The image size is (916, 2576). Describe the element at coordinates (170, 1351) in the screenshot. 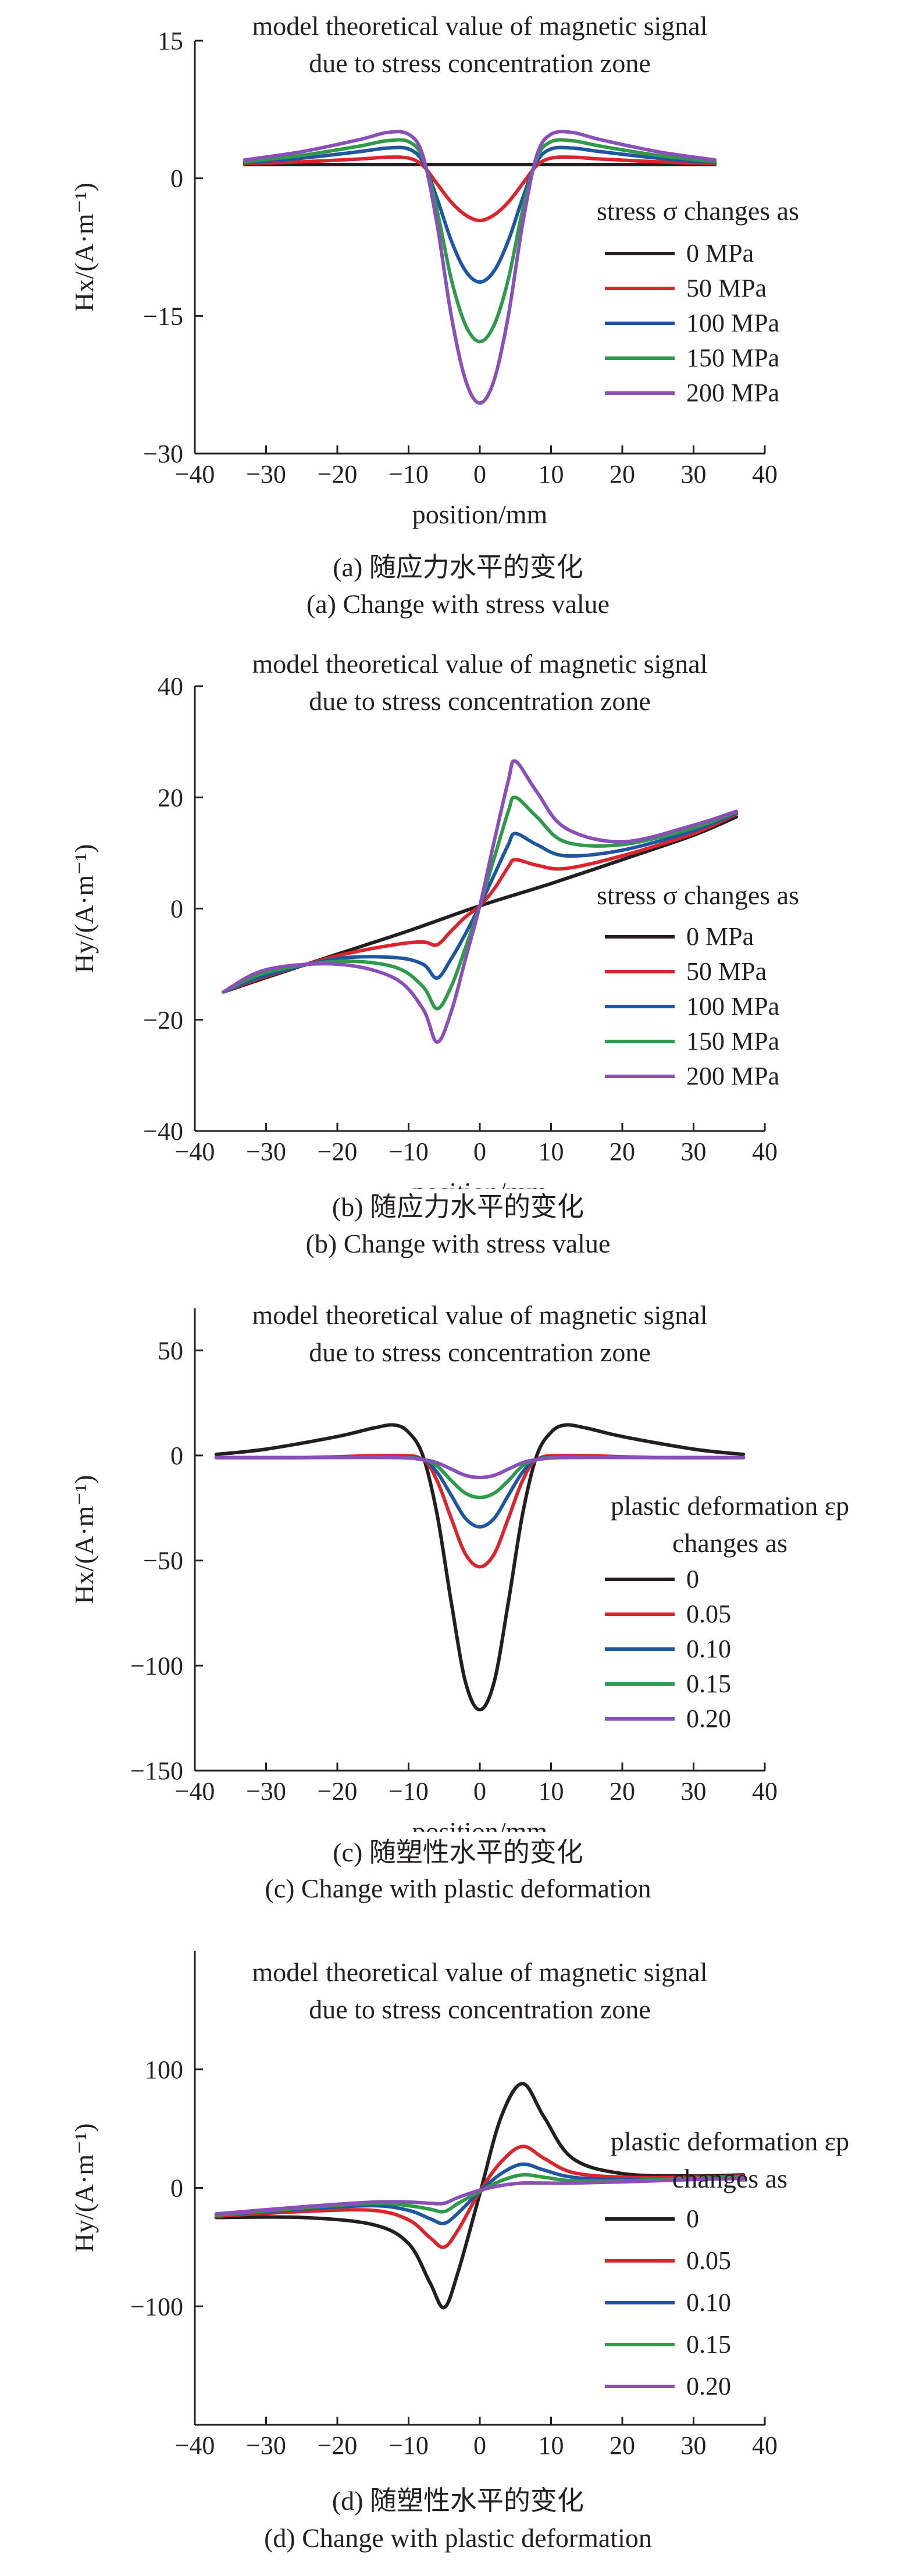

I see `chart-c-y-tick-label: 50` at that location.